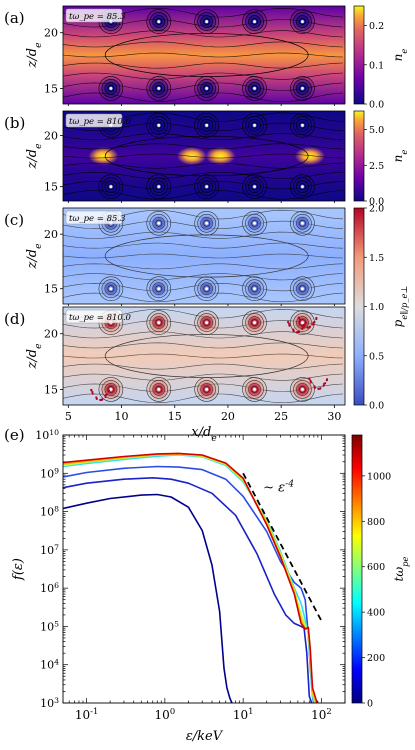 The image size is (415, 750). What do you see at coordinates (379, 476) in the screenshot?
I see `colorbar-tick-label: 1000` at bounding box center [379, 476].